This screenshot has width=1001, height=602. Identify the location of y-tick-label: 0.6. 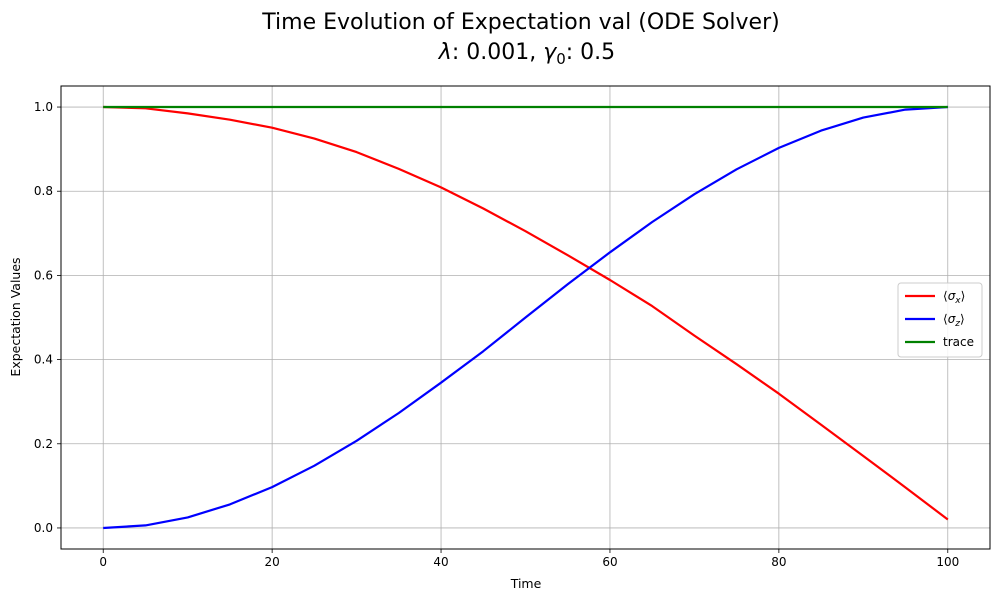
(43, 275).